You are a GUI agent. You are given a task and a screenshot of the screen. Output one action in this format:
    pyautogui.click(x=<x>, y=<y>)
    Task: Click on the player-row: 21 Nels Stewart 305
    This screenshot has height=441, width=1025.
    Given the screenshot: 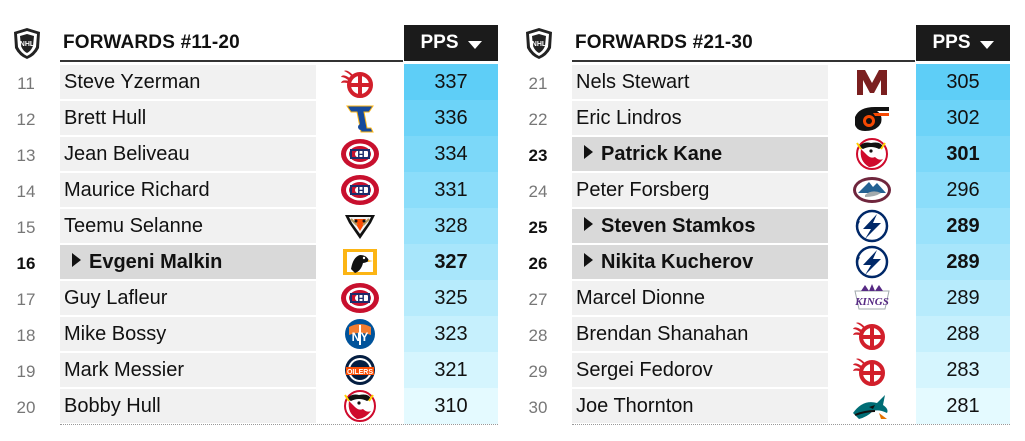 What is the action you would take?
    pyautogui.click(x=761, y=82)
    